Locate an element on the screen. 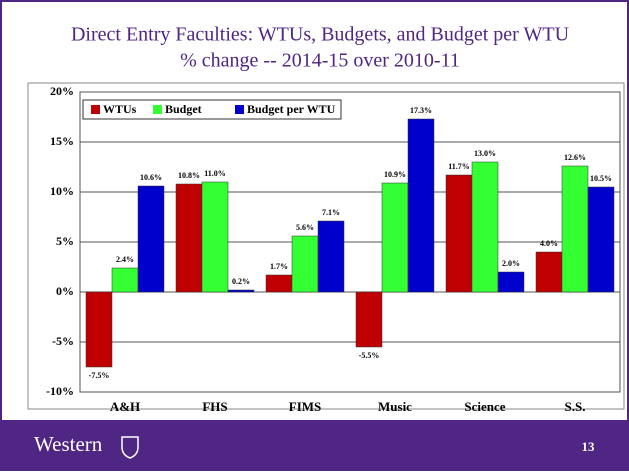  logo-shield is located at coordinates (130, 447).